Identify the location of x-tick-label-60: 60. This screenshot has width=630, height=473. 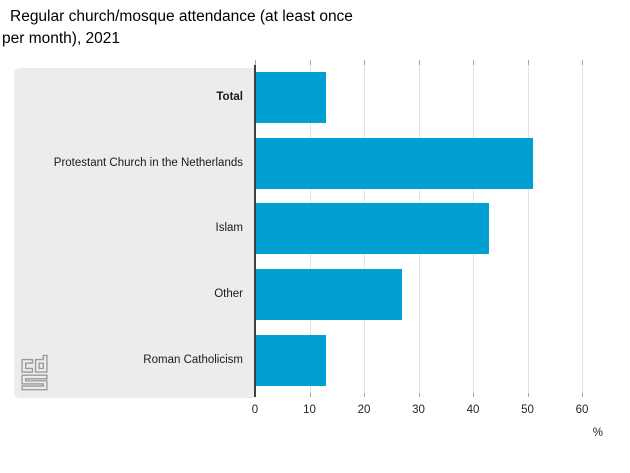
(582, 410).